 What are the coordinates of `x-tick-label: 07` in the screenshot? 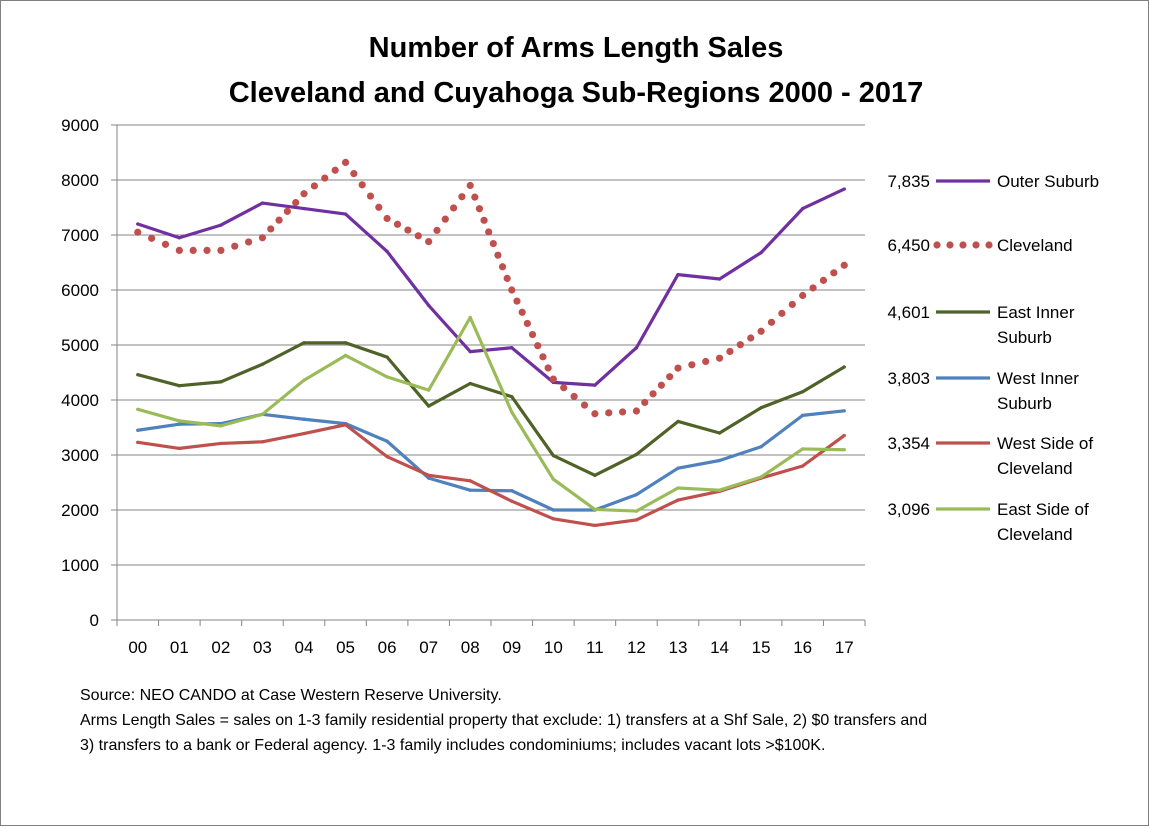 It's located at (428, 647).